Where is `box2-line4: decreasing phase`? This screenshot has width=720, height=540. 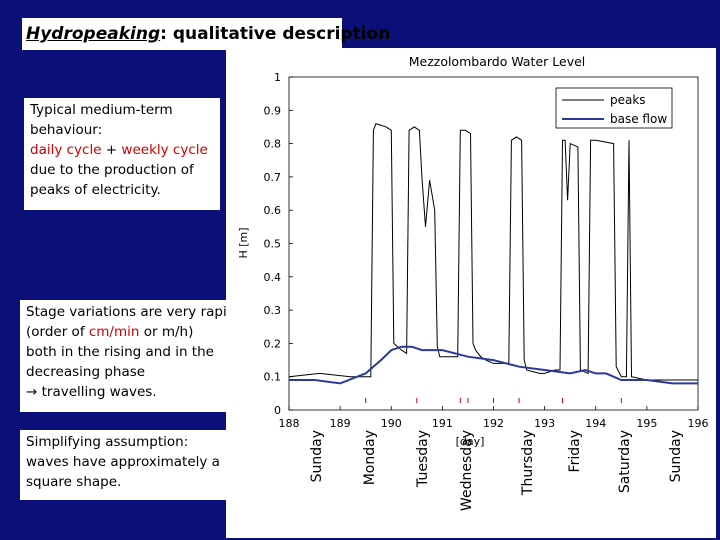
box2-line4: decreasing phase is located at coordinates (86, 372).